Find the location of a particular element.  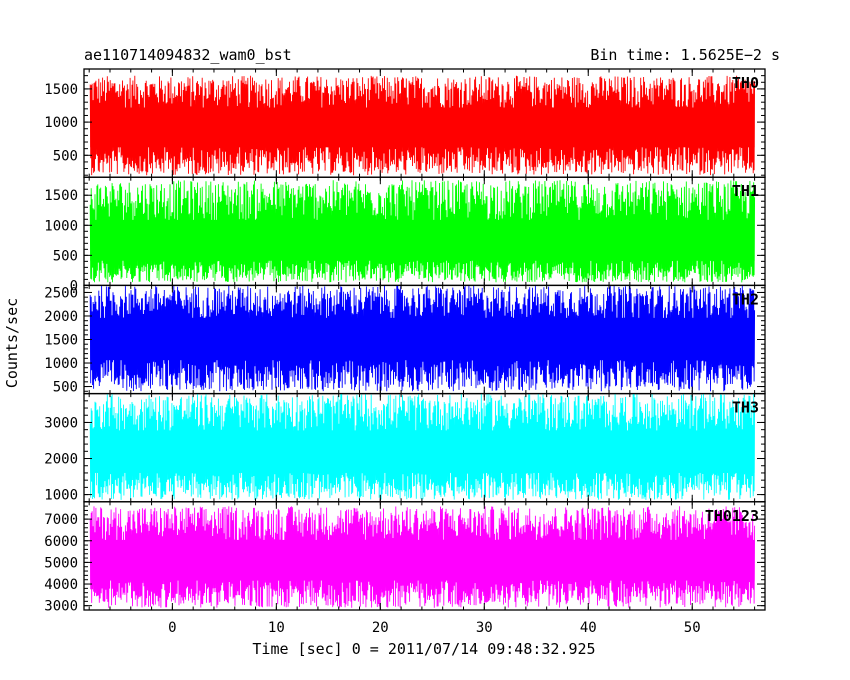

panel-th0: 500 1000 1500 TH0 is located at coordinates (405, 123).